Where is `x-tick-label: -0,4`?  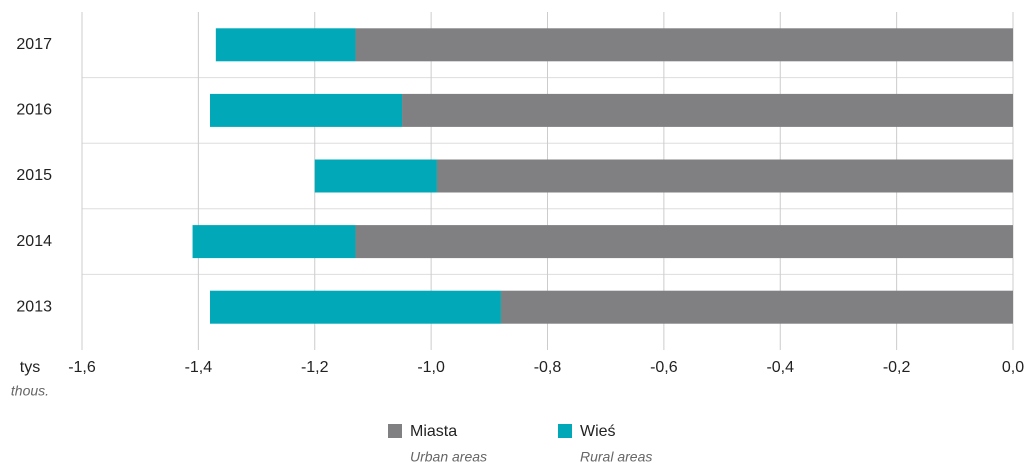 x-tick-label: -0,4 is located at coordinates (780, 367).